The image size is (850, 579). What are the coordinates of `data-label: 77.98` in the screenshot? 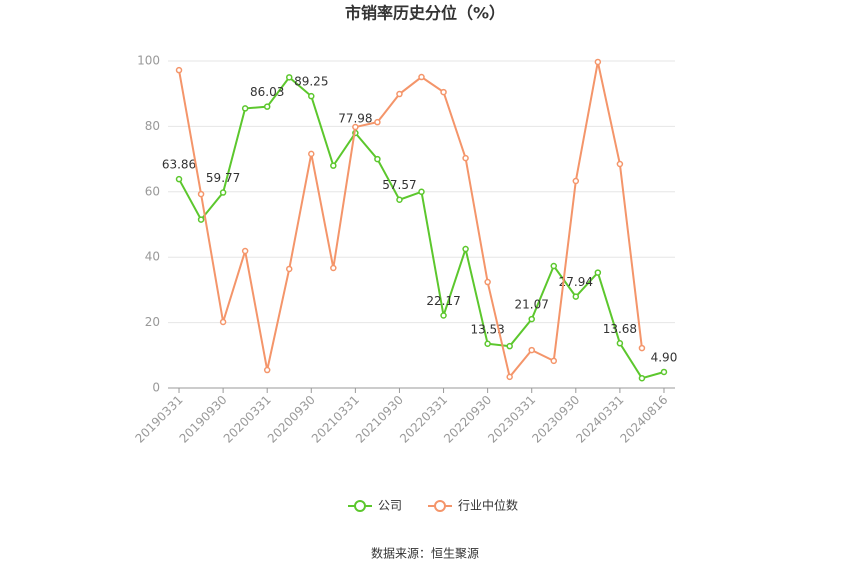 It's located at (355, 119).